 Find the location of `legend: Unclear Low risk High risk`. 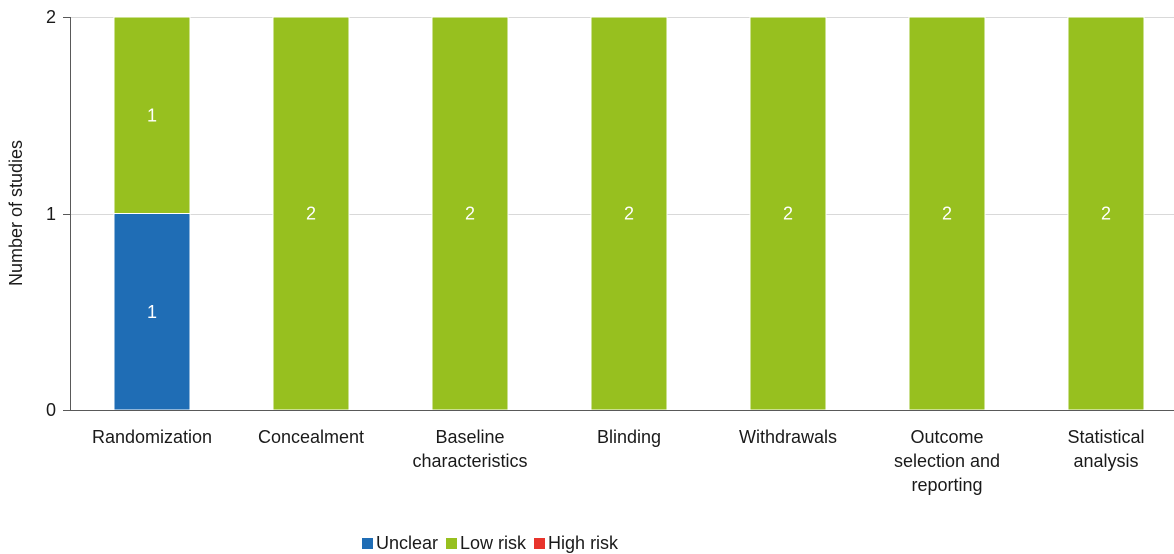

legend: Unclear Low risk High risk is located at coordinates (494, 543).